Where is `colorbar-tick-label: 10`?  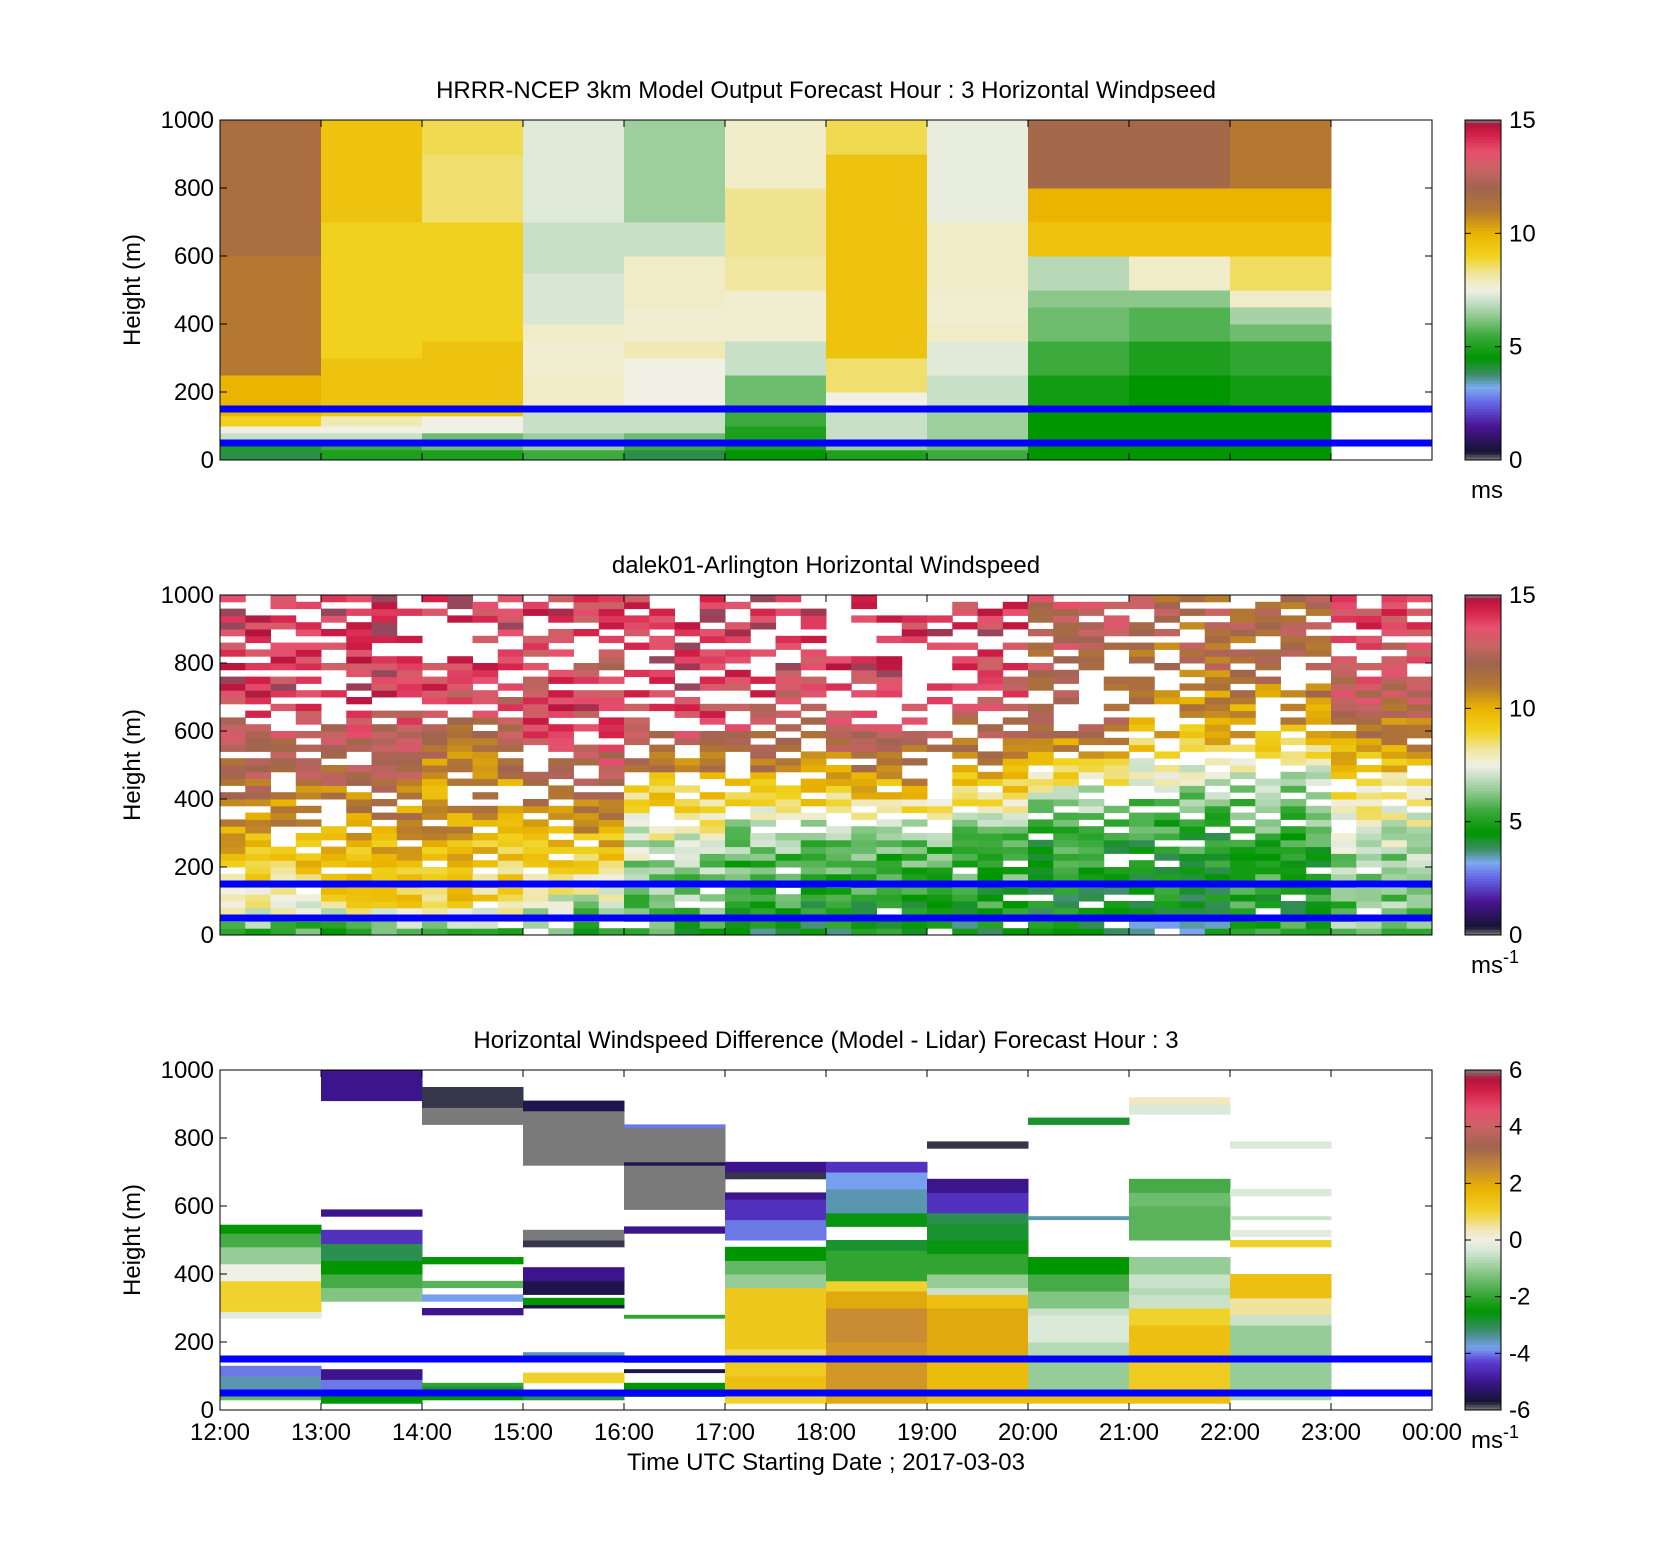
colorbar-tick-label: 10 is located at coordinates (1522, 708).